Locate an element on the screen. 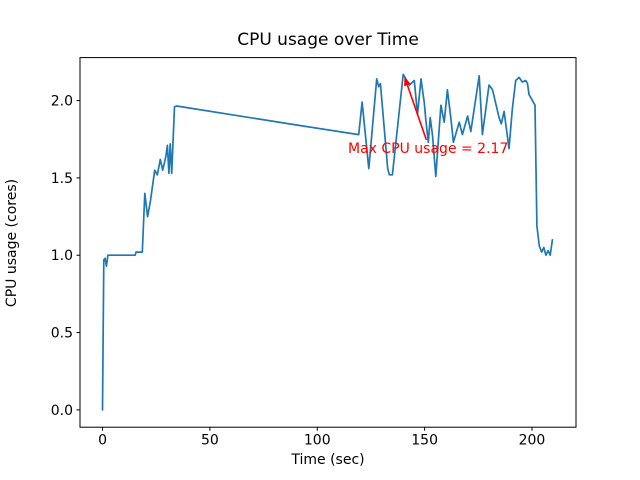 The width and height of the screenshot is (640, 480). y-tick-label: 0.5 is located at coordinates (62, 334).